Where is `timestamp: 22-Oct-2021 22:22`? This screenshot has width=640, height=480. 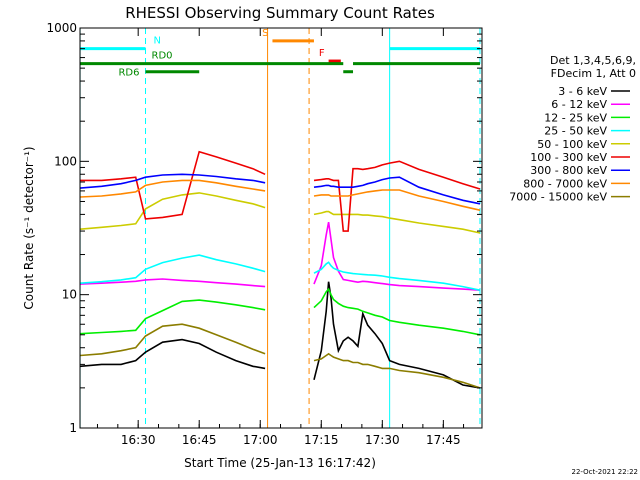
timestamp: 22-Oct-2021 22:22 is located at coordinates (605, 472).